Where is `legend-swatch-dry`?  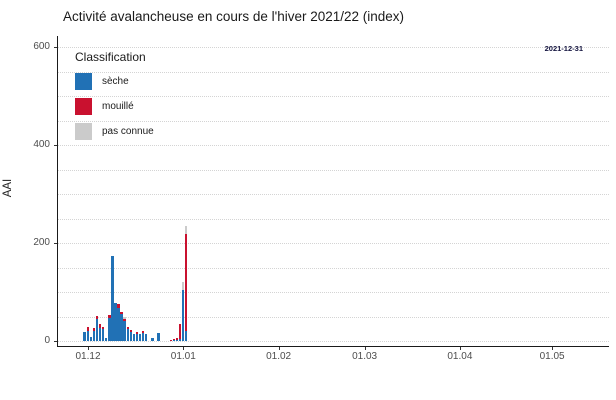
legend-swatch-dry is located at coordinates (83, 81).